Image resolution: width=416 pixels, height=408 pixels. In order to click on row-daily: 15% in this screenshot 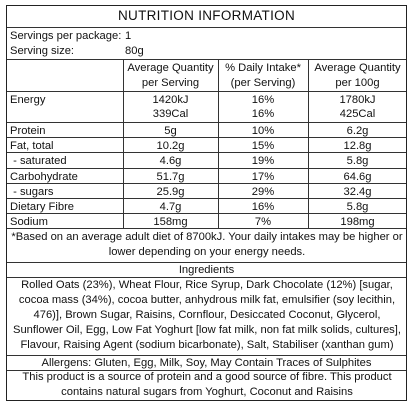, I will do `click(263, 146)`.